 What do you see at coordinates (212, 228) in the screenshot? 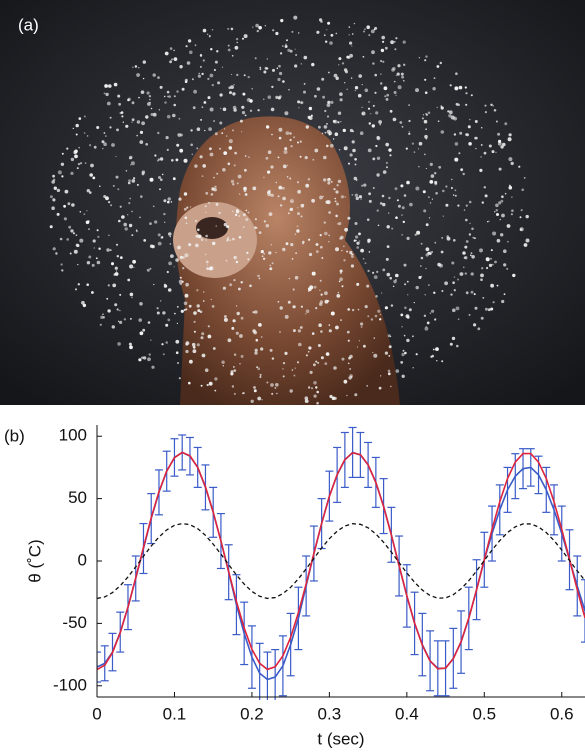
I see `dog-nose` at bounding box center [212, 228].